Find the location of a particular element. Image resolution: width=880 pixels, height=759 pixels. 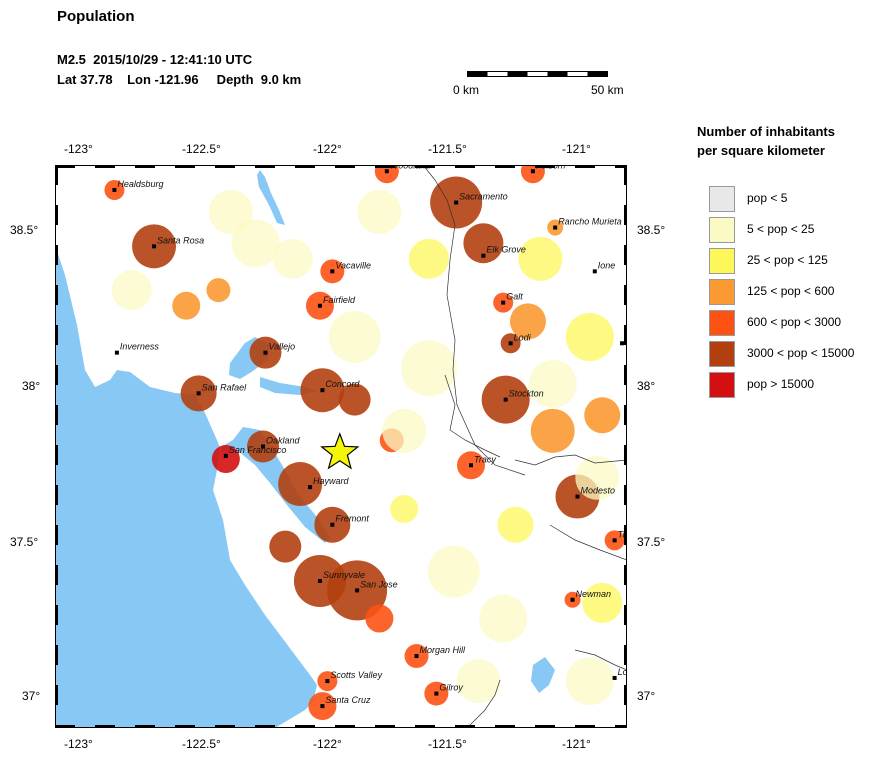

city-label: Tu is located at coordinates (622, 534).